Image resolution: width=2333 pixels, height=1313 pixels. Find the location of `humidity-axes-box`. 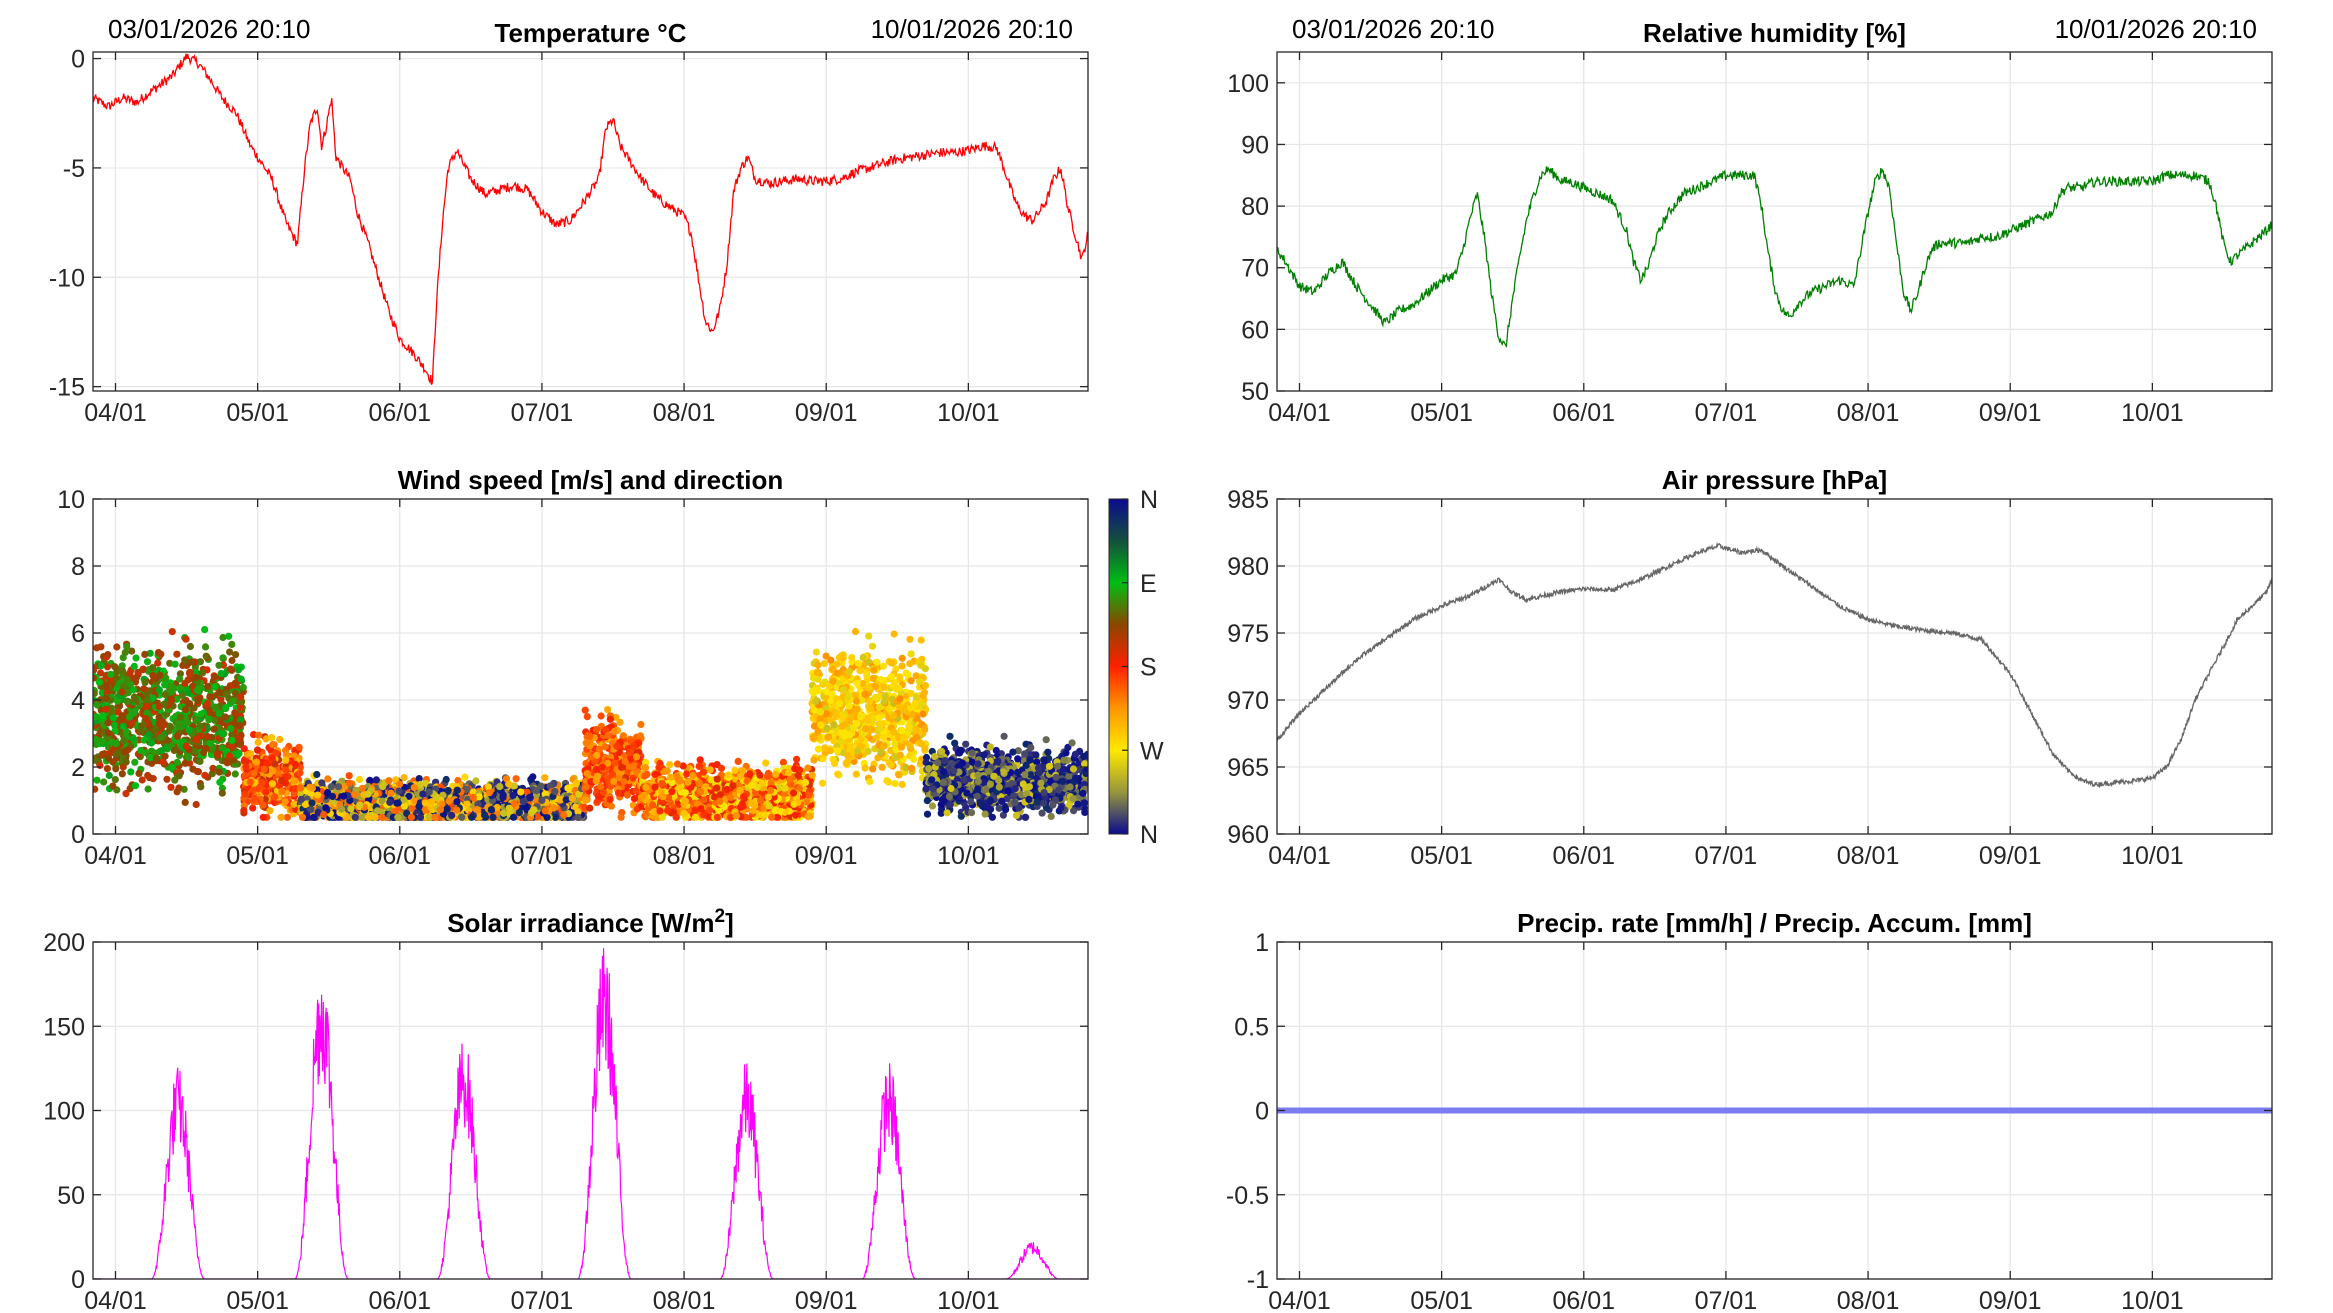

humidity-axes-box is located at coordinates (1774, 221).